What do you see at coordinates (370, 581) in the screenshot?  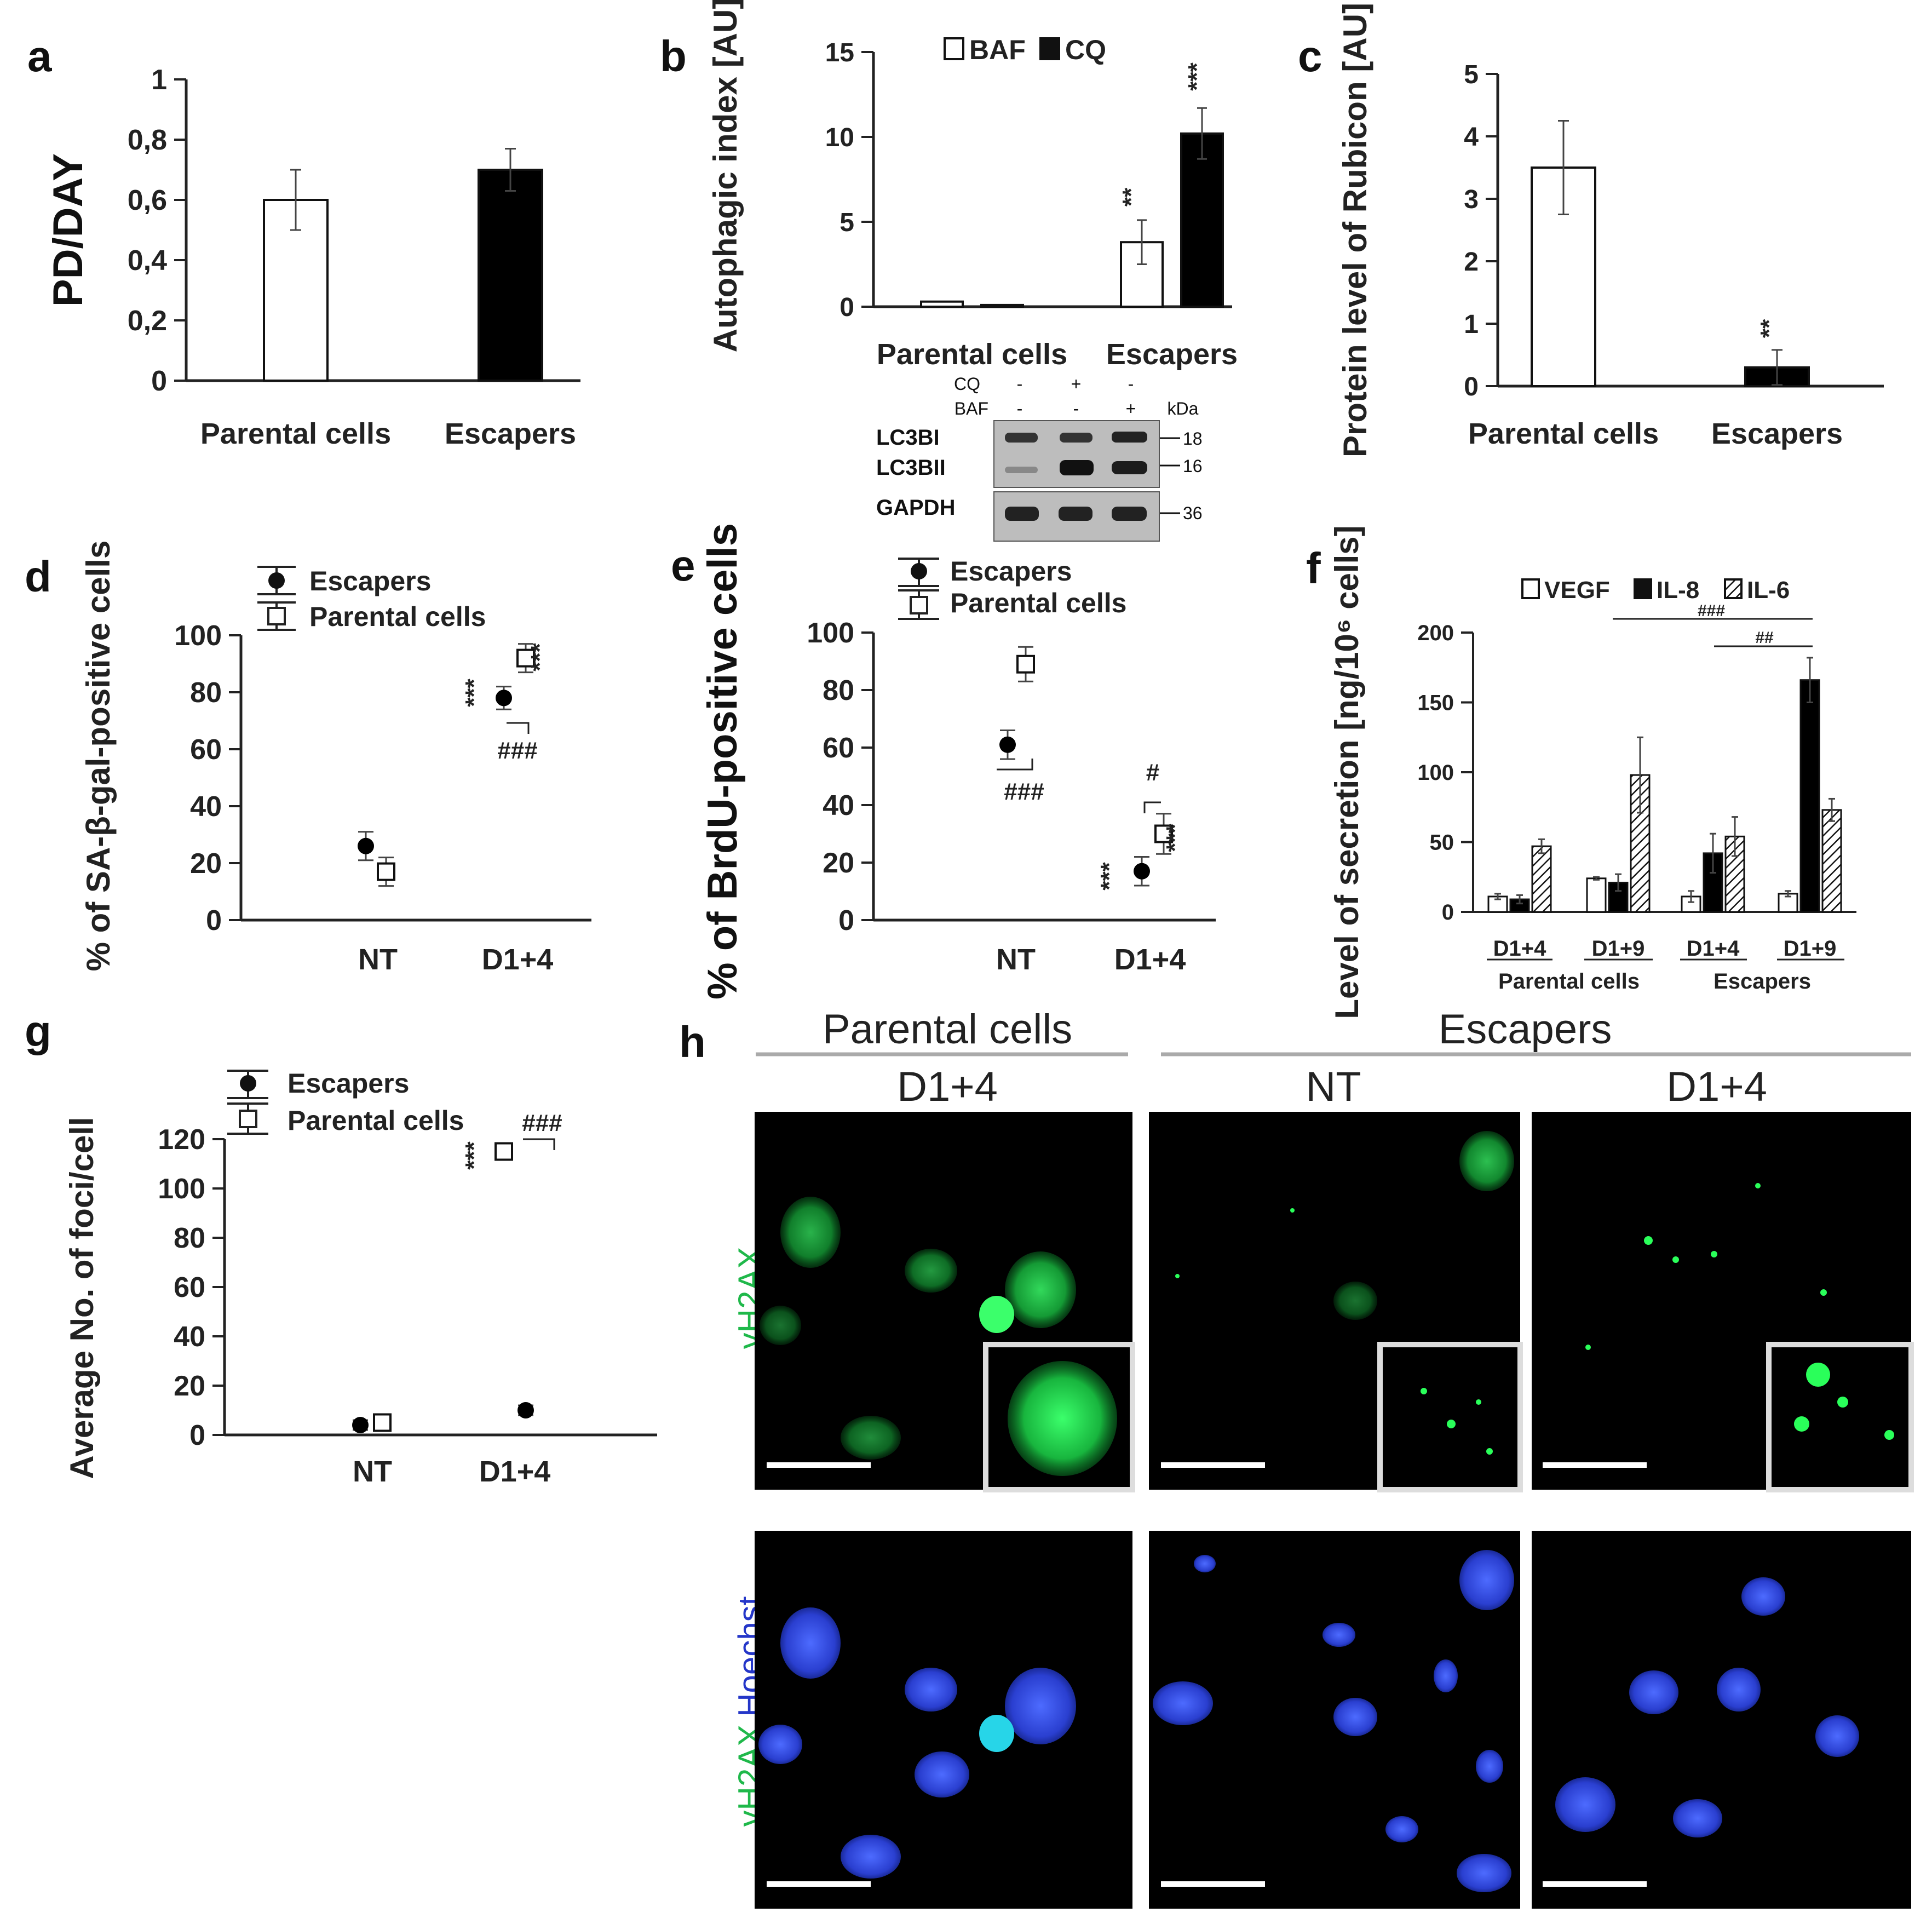 I see `panel-d-legend-escapers: Escapers` at bounding box center [370, 581].